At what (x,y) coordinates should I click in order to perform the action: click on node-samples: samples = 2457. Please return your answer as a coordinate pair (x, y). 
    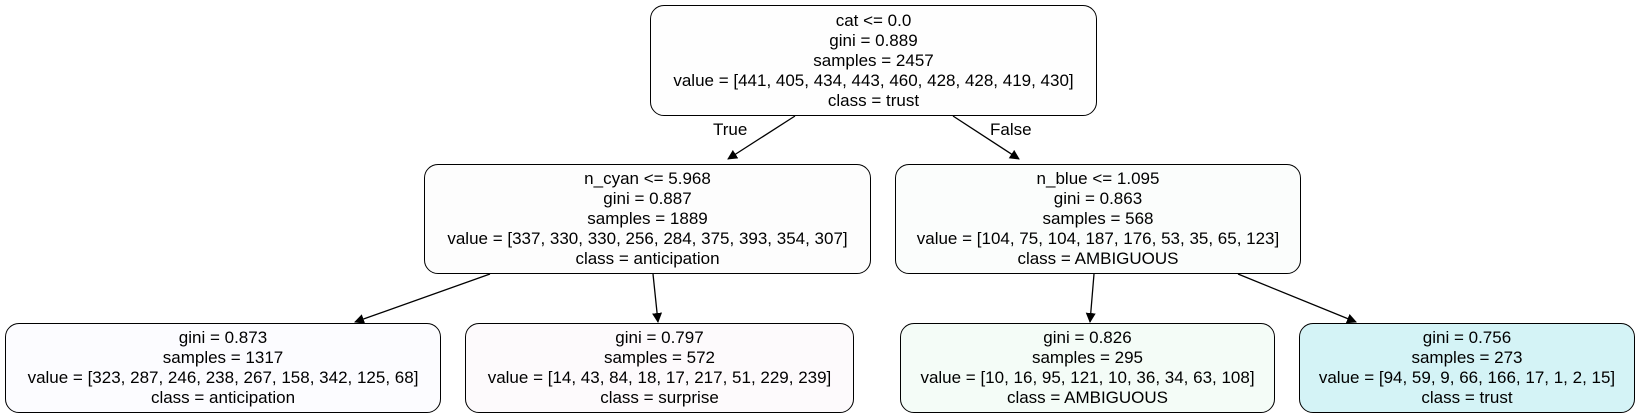
    Looking at the image, I should click on (873, 60).